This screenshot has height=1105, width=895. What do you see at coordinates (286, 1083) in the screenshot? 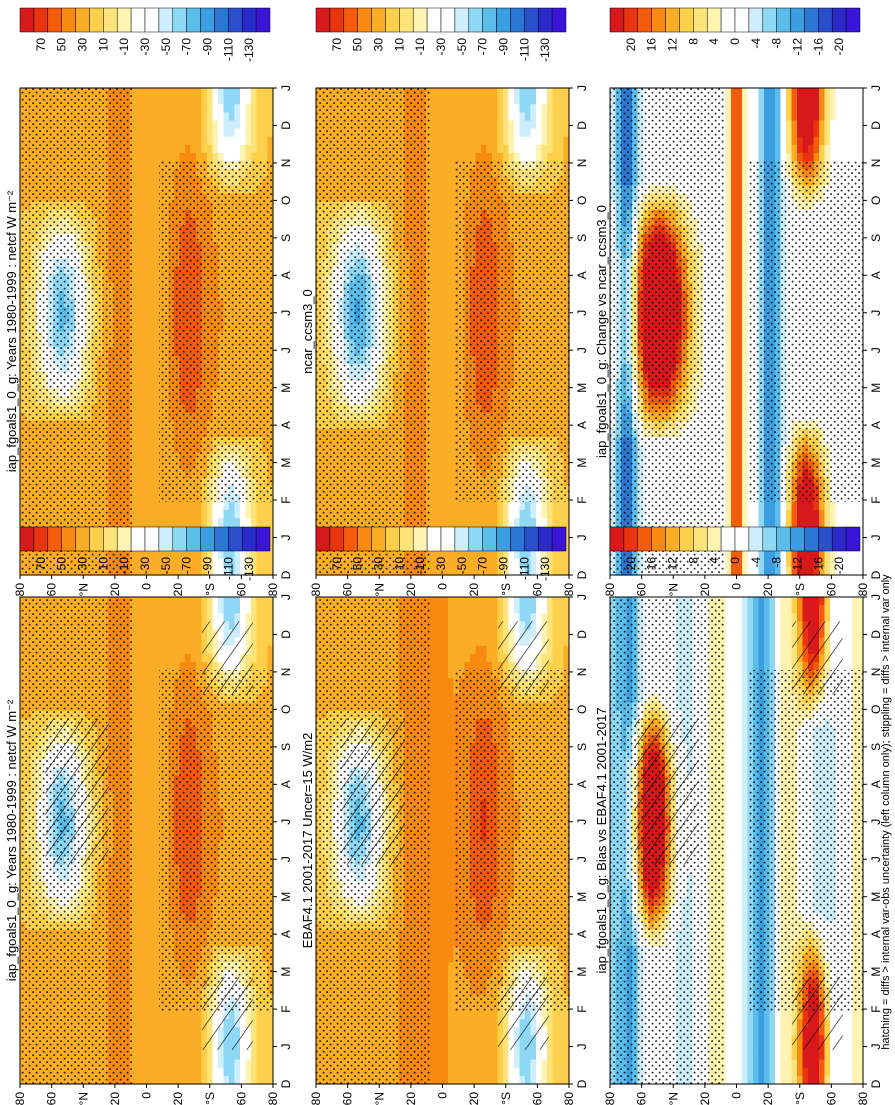
I see `month-tick-label: D` at bounding box center [286, 1083].